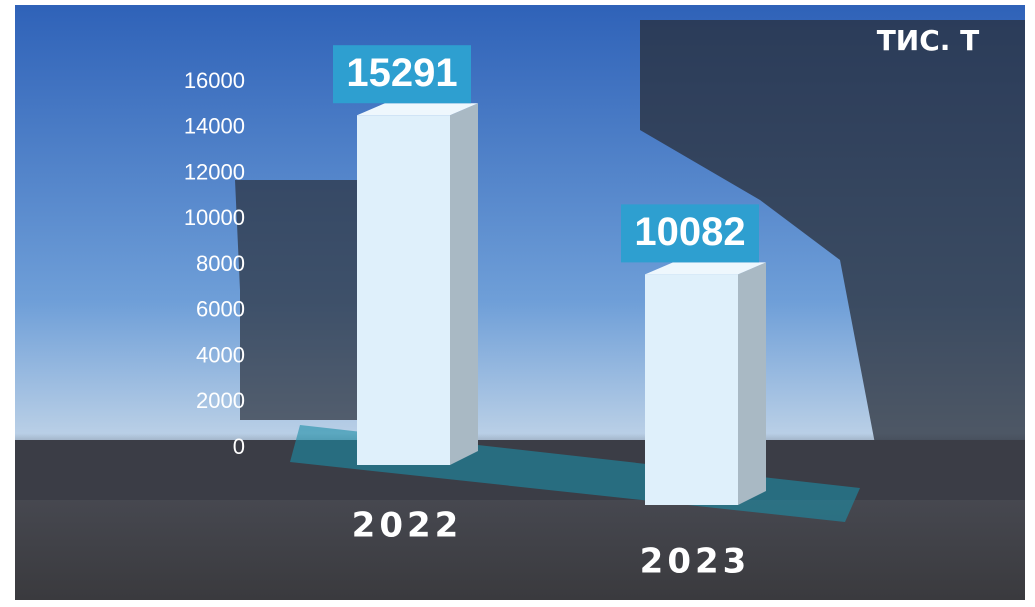  Describe the element at coordinates (214, 217) in the screenshot. I see `y-tick-label: 10000` at that location.